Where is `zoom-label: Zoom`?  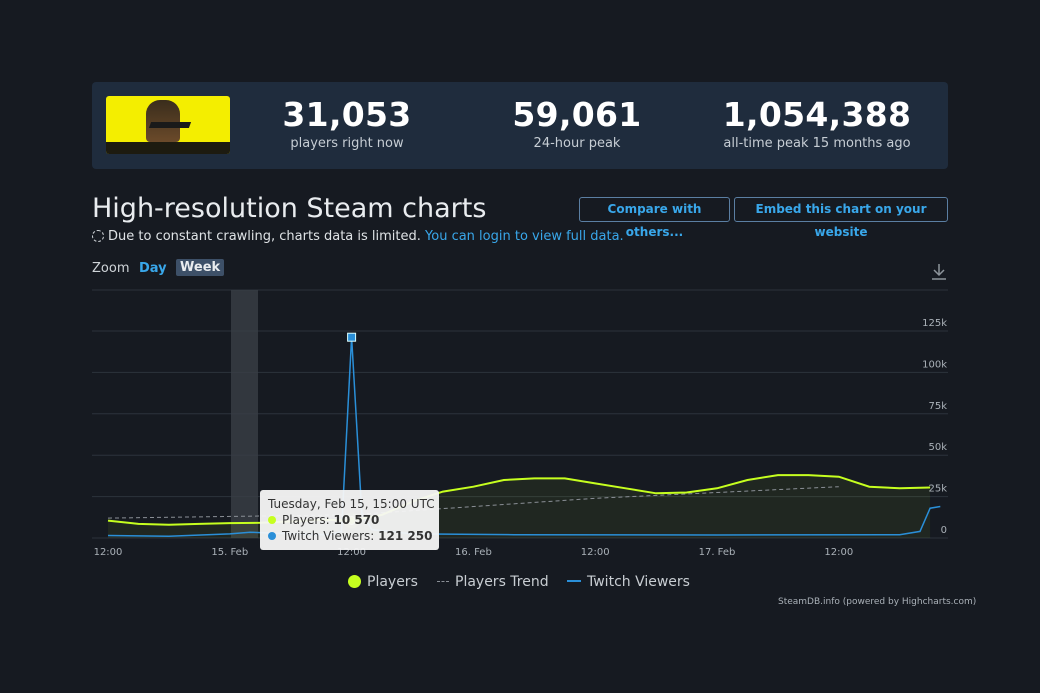
zoom-label: Zoom is located at coordinates (111, 268).